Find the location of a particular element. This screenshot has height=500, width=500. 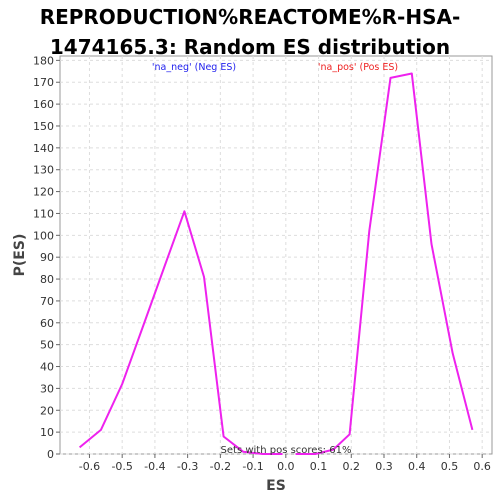

y-tick-label: 120 is located at coordinates (43, 192).